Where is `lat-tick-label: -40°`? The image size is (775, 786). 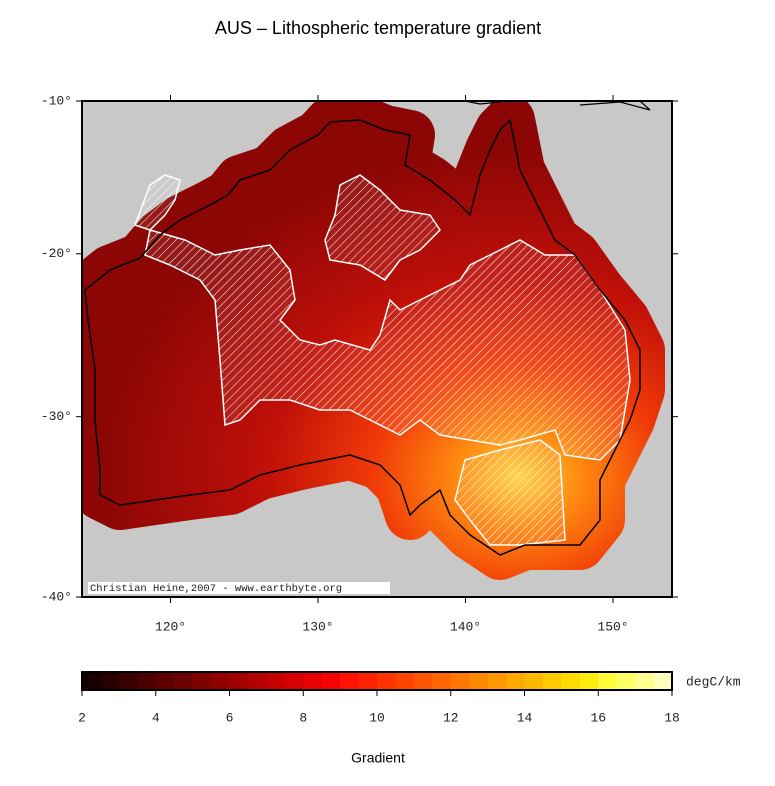 lat-tick-label: -40° is located at coordinates (56, 596).